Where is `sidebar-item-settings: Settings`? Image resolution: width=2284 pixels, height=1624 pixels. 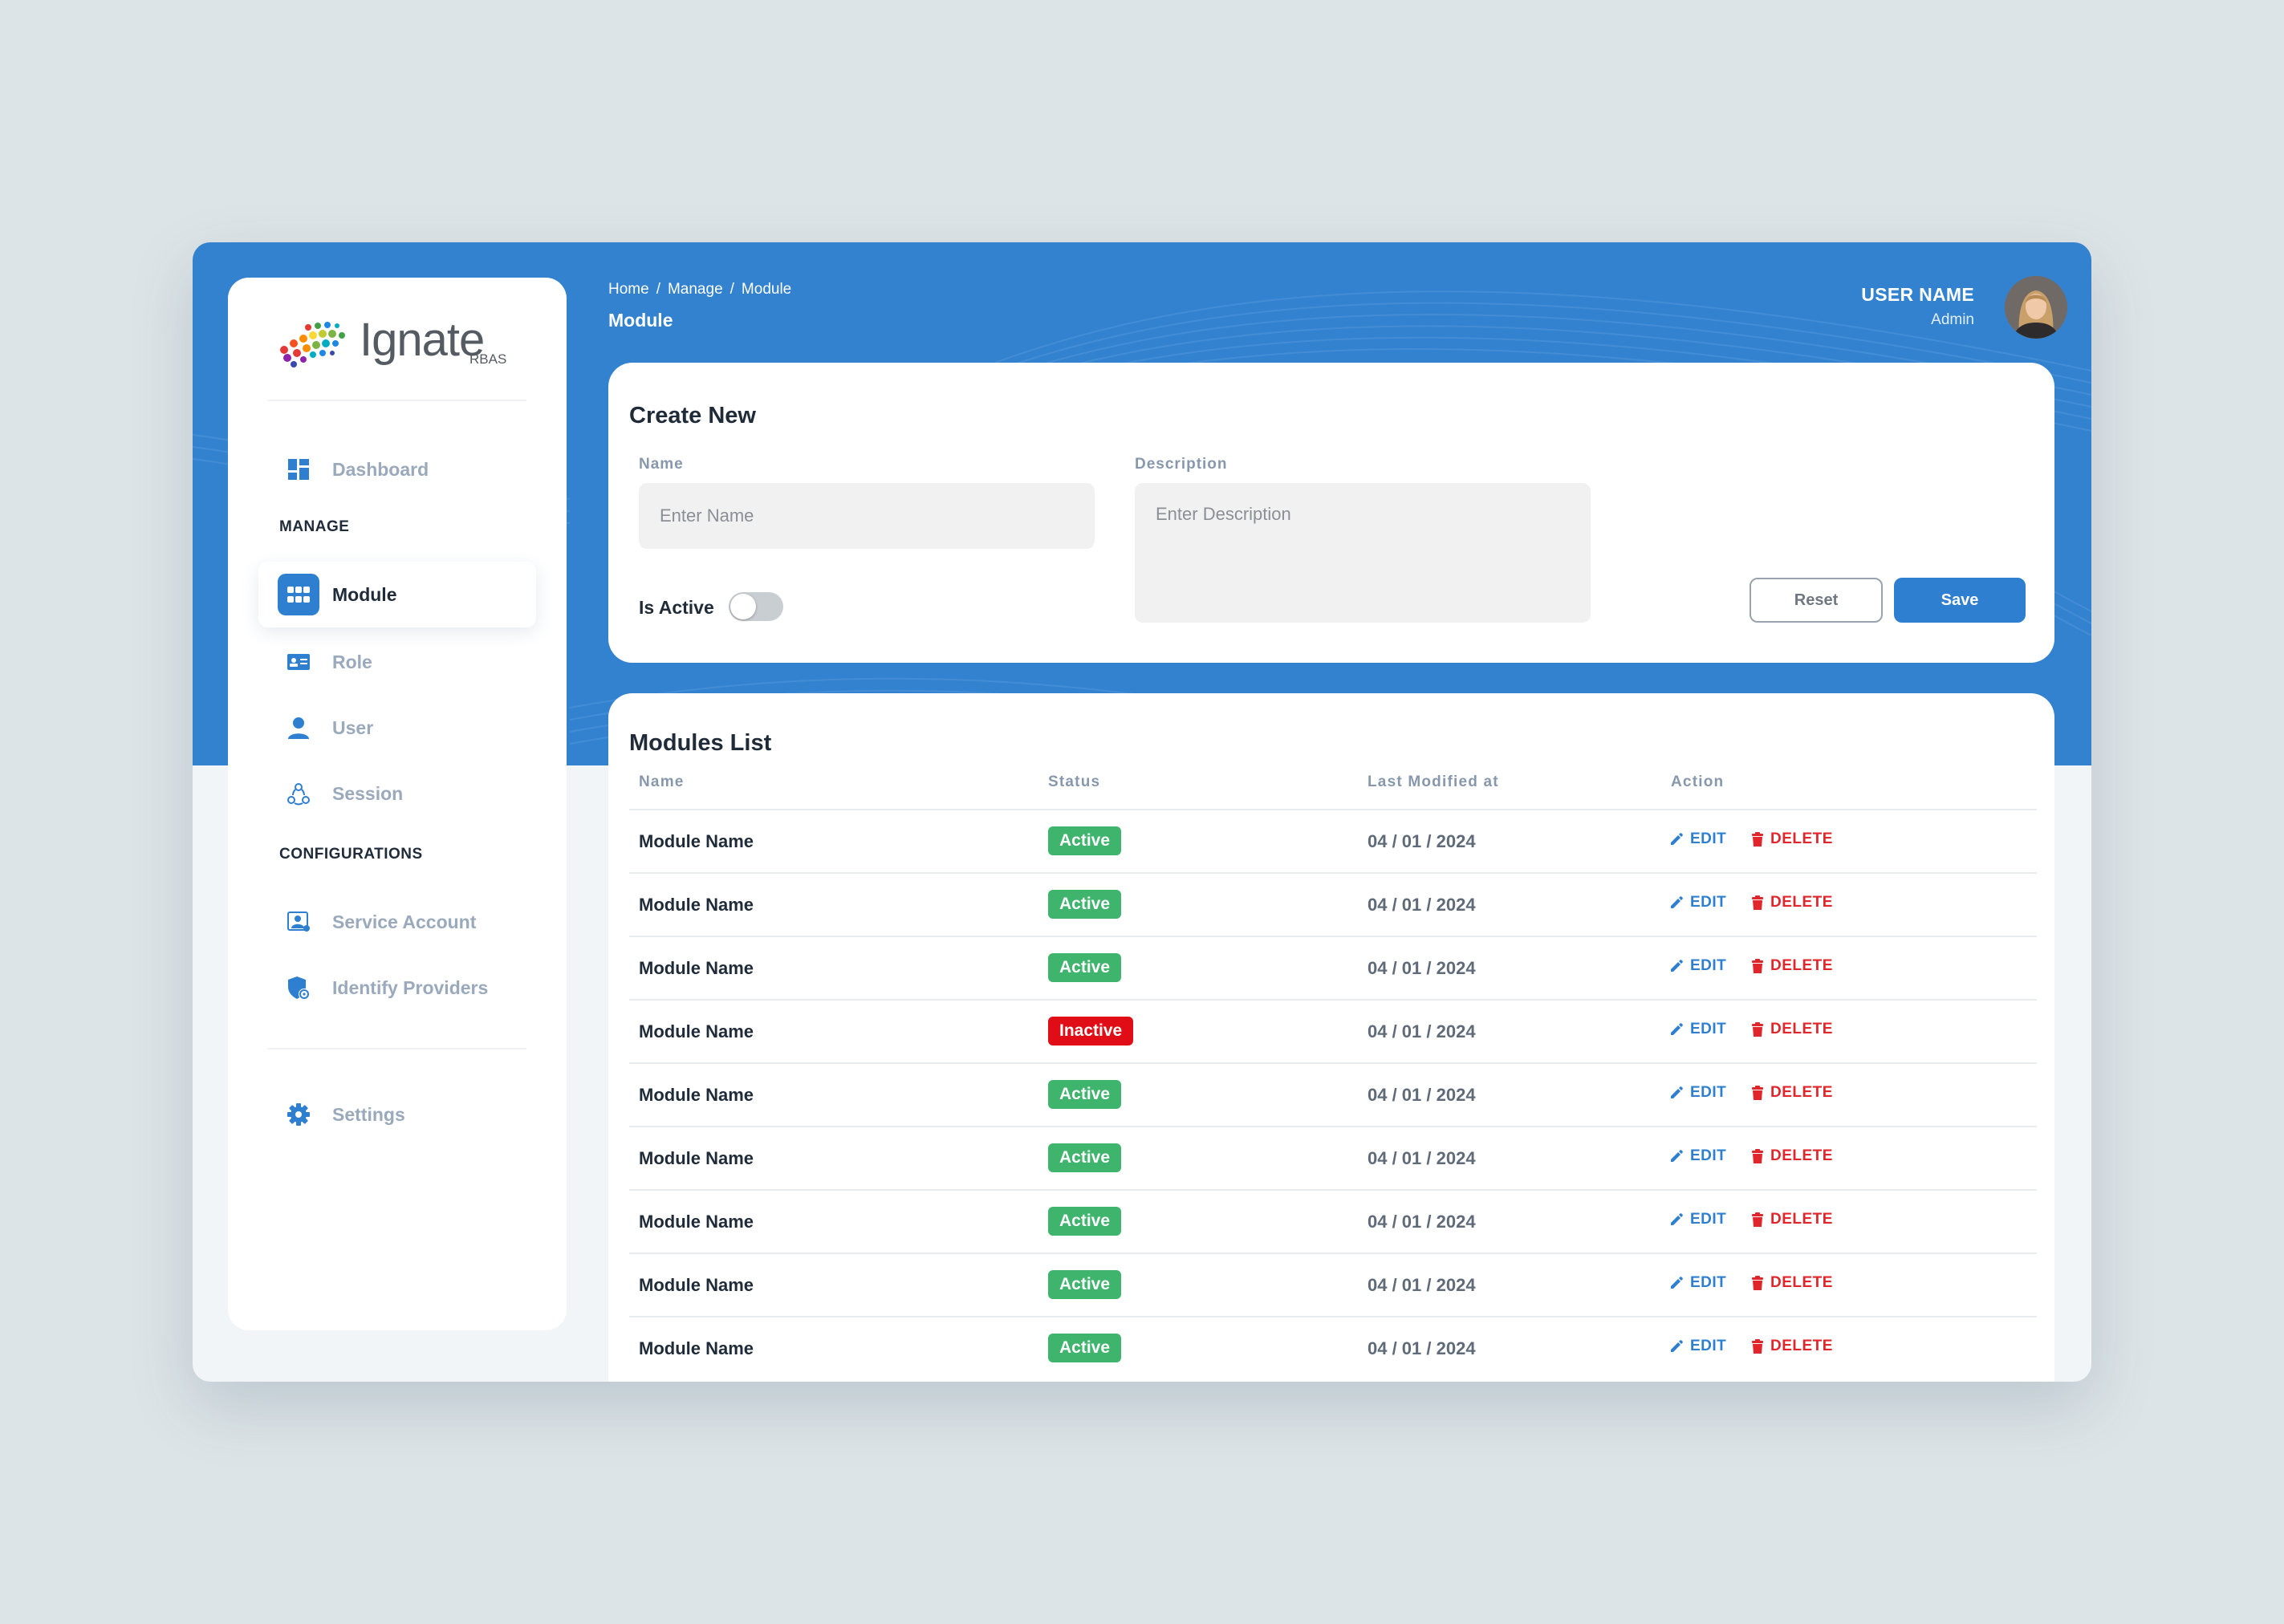
sidebar-item-settings: Settings is located at coordinates (397, 1114).